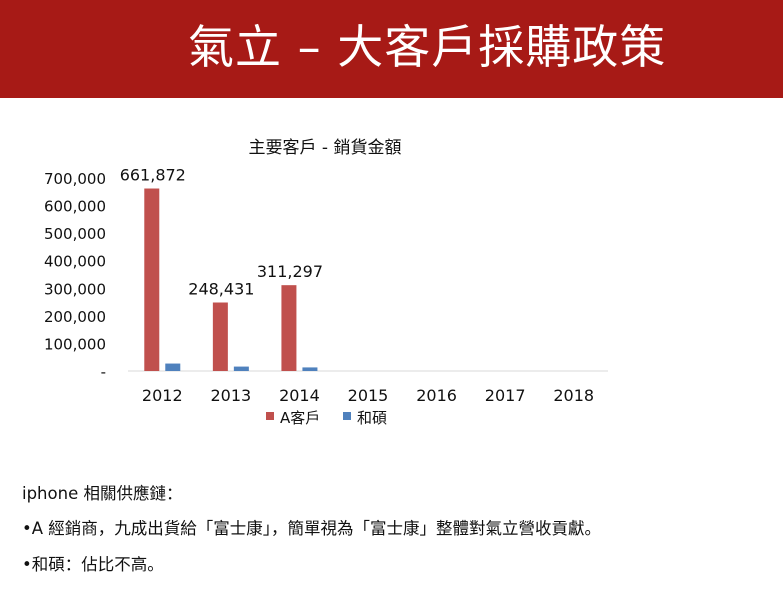 The width and height of the screenshot is (783, 602). Describe the element at coordinates (220, 336) in the screenshot. I see `bar-A客戶-2013` at that location.